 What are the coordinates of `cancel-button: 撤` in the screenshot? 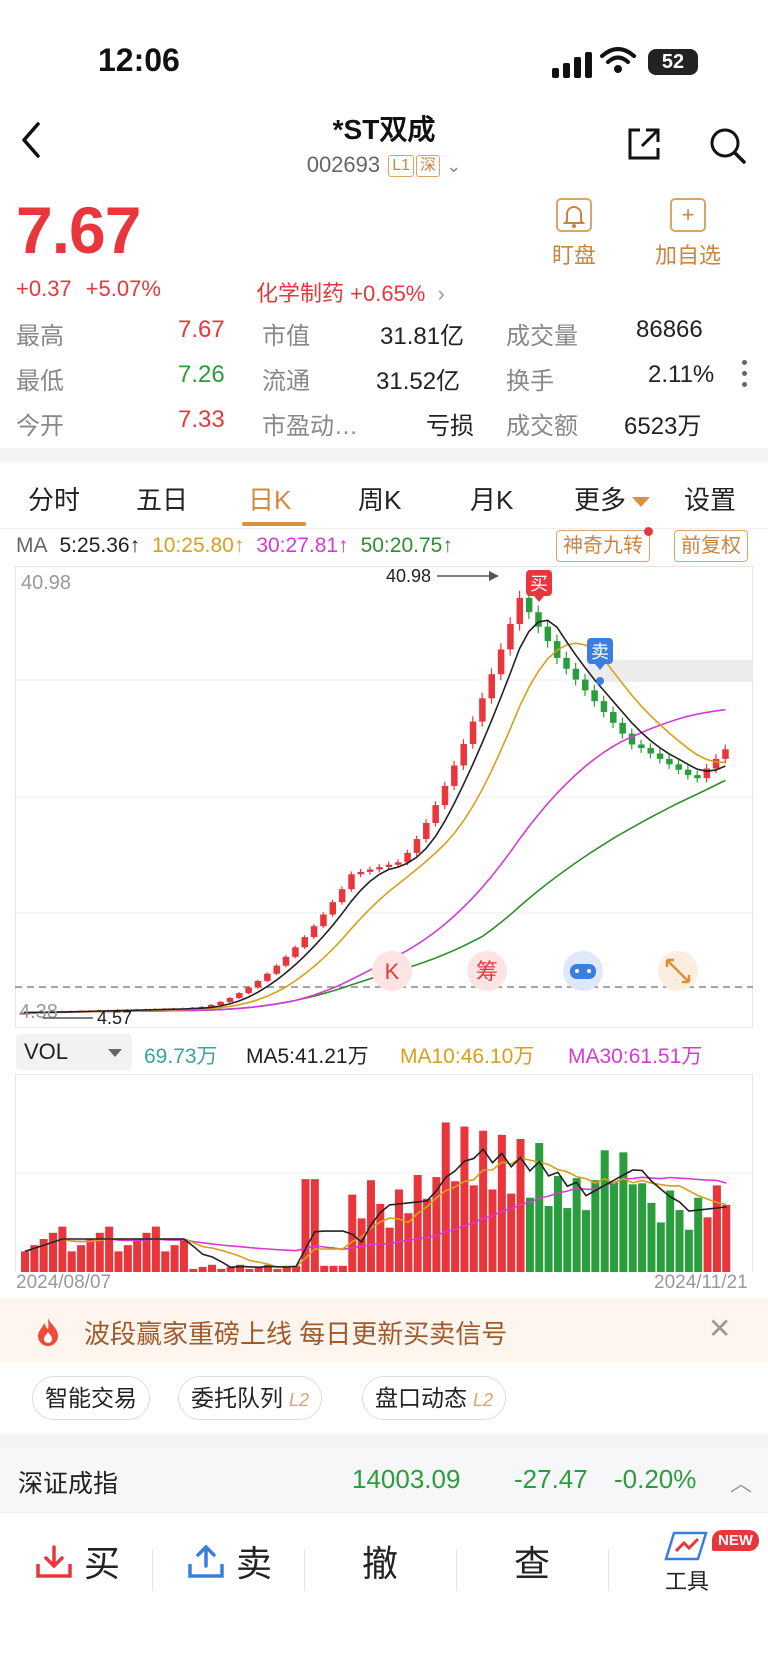 It's located at (380, 1563).